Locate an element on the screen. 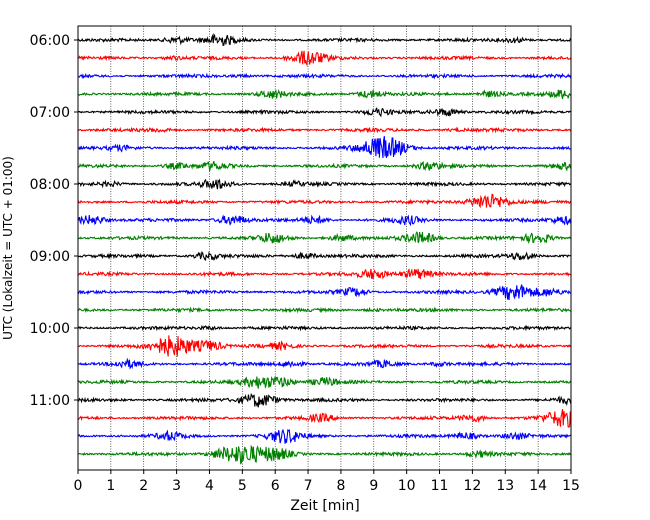 The height and width of the screenshot is (520, 650). y-tick-label-1000: 10:00 is located at coordinates (50, 329).